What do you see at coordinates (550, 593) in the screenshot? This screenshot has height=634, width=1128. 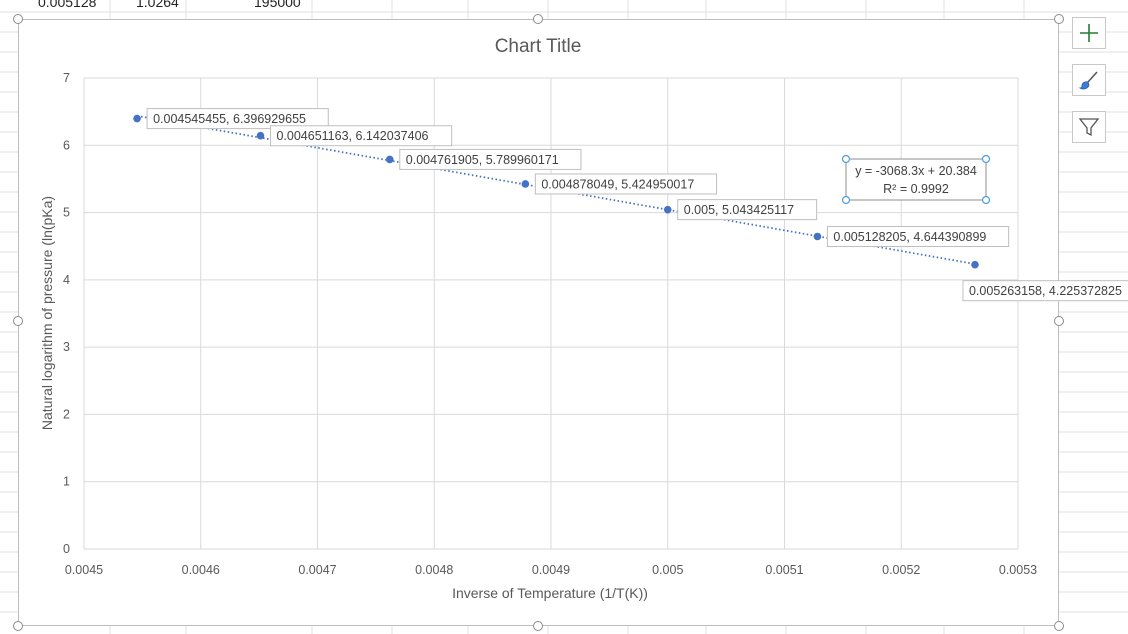 I see `x-axis-title: Inverse of Temperature (1/T(K))` at bounding box center [550, 593].